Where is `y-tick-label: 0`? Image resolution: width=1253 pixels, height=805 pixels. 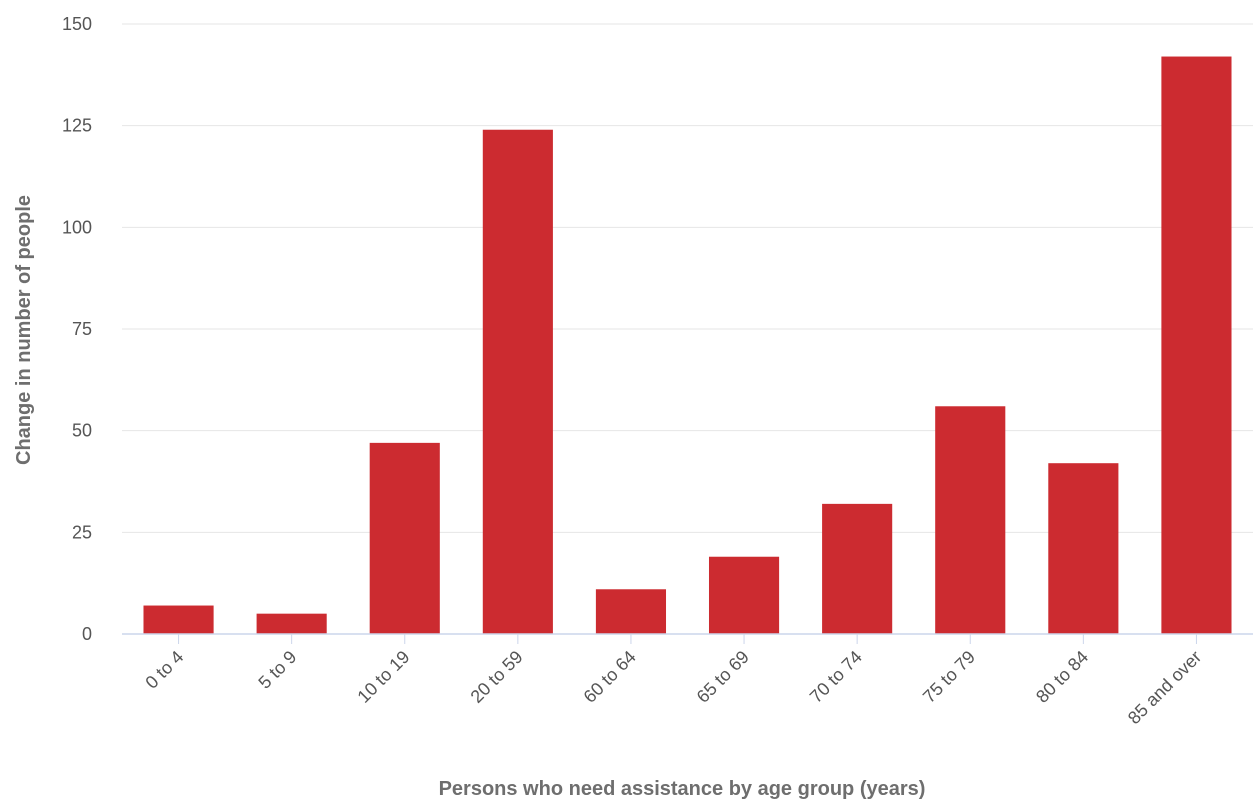 y-tick-label: 0 is located at coordinates (87, 634).